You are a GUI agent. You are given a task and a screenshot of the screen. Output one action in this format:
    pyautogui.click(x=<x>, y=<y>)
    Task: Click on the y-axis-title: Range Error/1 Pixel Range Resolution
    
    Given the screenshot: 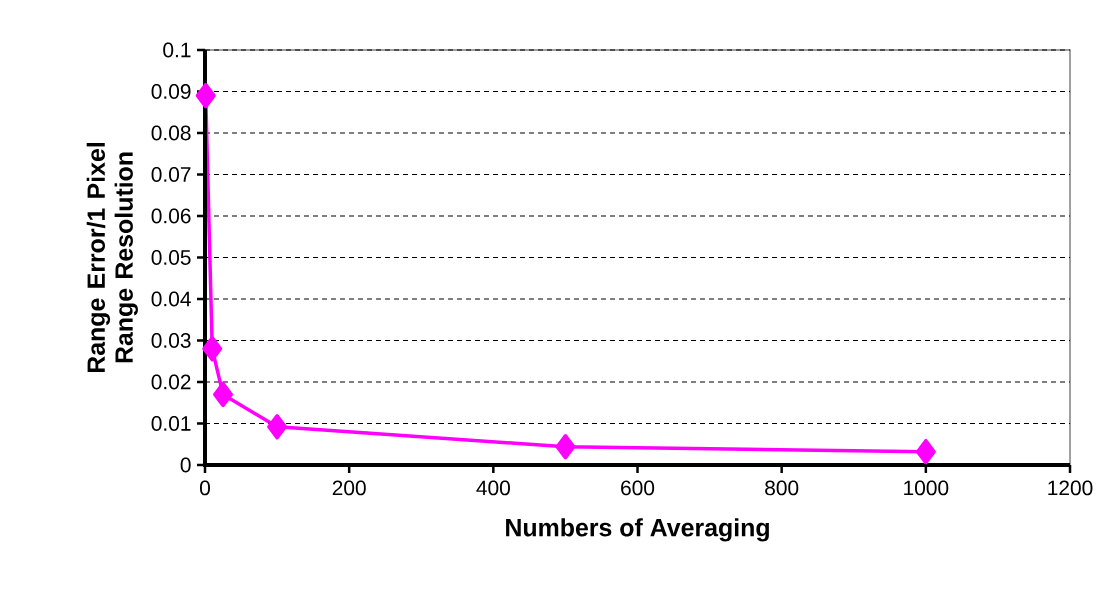 What is the action you would take?
    pyautogui.click(x=112, y=258)
    